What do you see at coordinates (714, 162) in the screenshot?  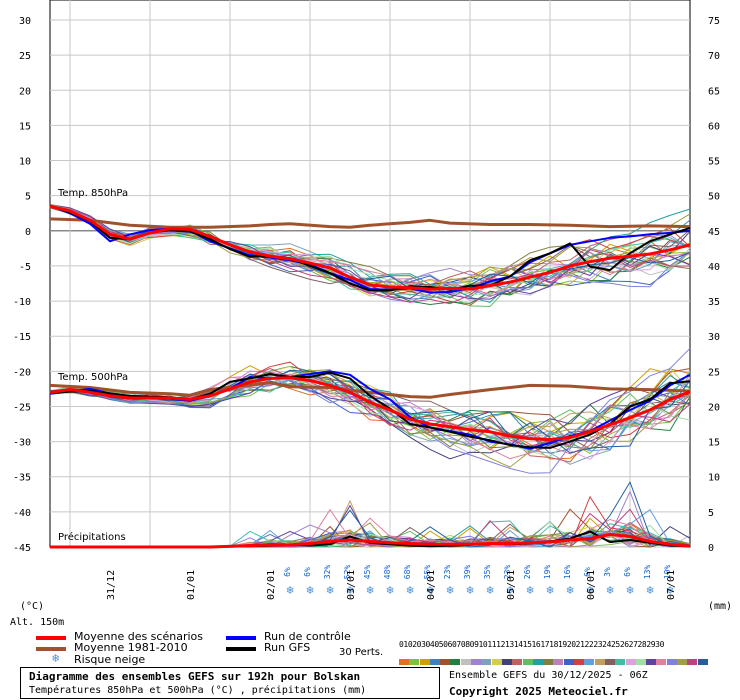 I see `right-tick-label: 55` at bounding box center [714, 162].